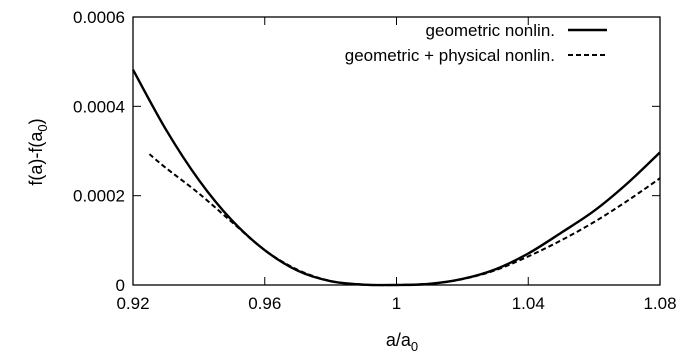 Image resolution: width=681 pixels, height=360 pixels. I want to click on svg-text: a/a0, so click(402, 342).